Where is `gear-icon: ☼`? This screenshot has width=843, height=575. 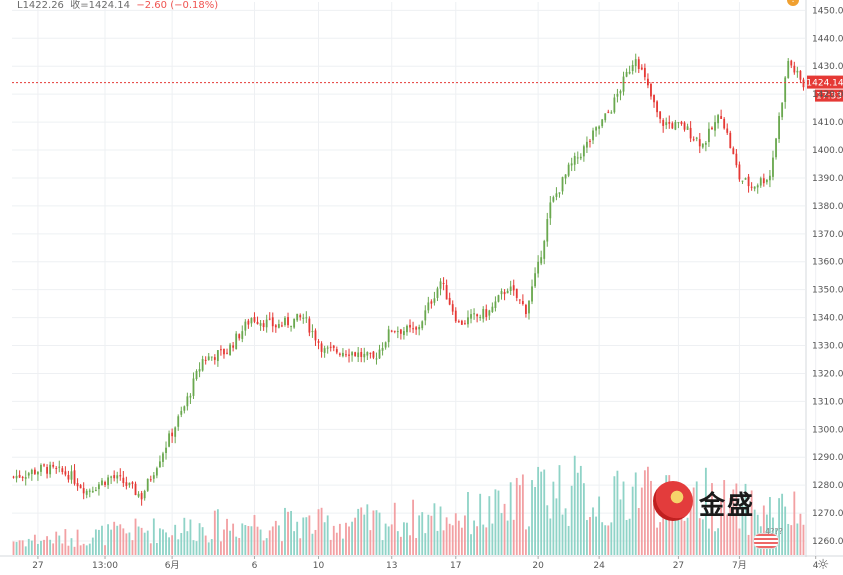 gear-icon: ☼ is located at coordinates (823, 565).